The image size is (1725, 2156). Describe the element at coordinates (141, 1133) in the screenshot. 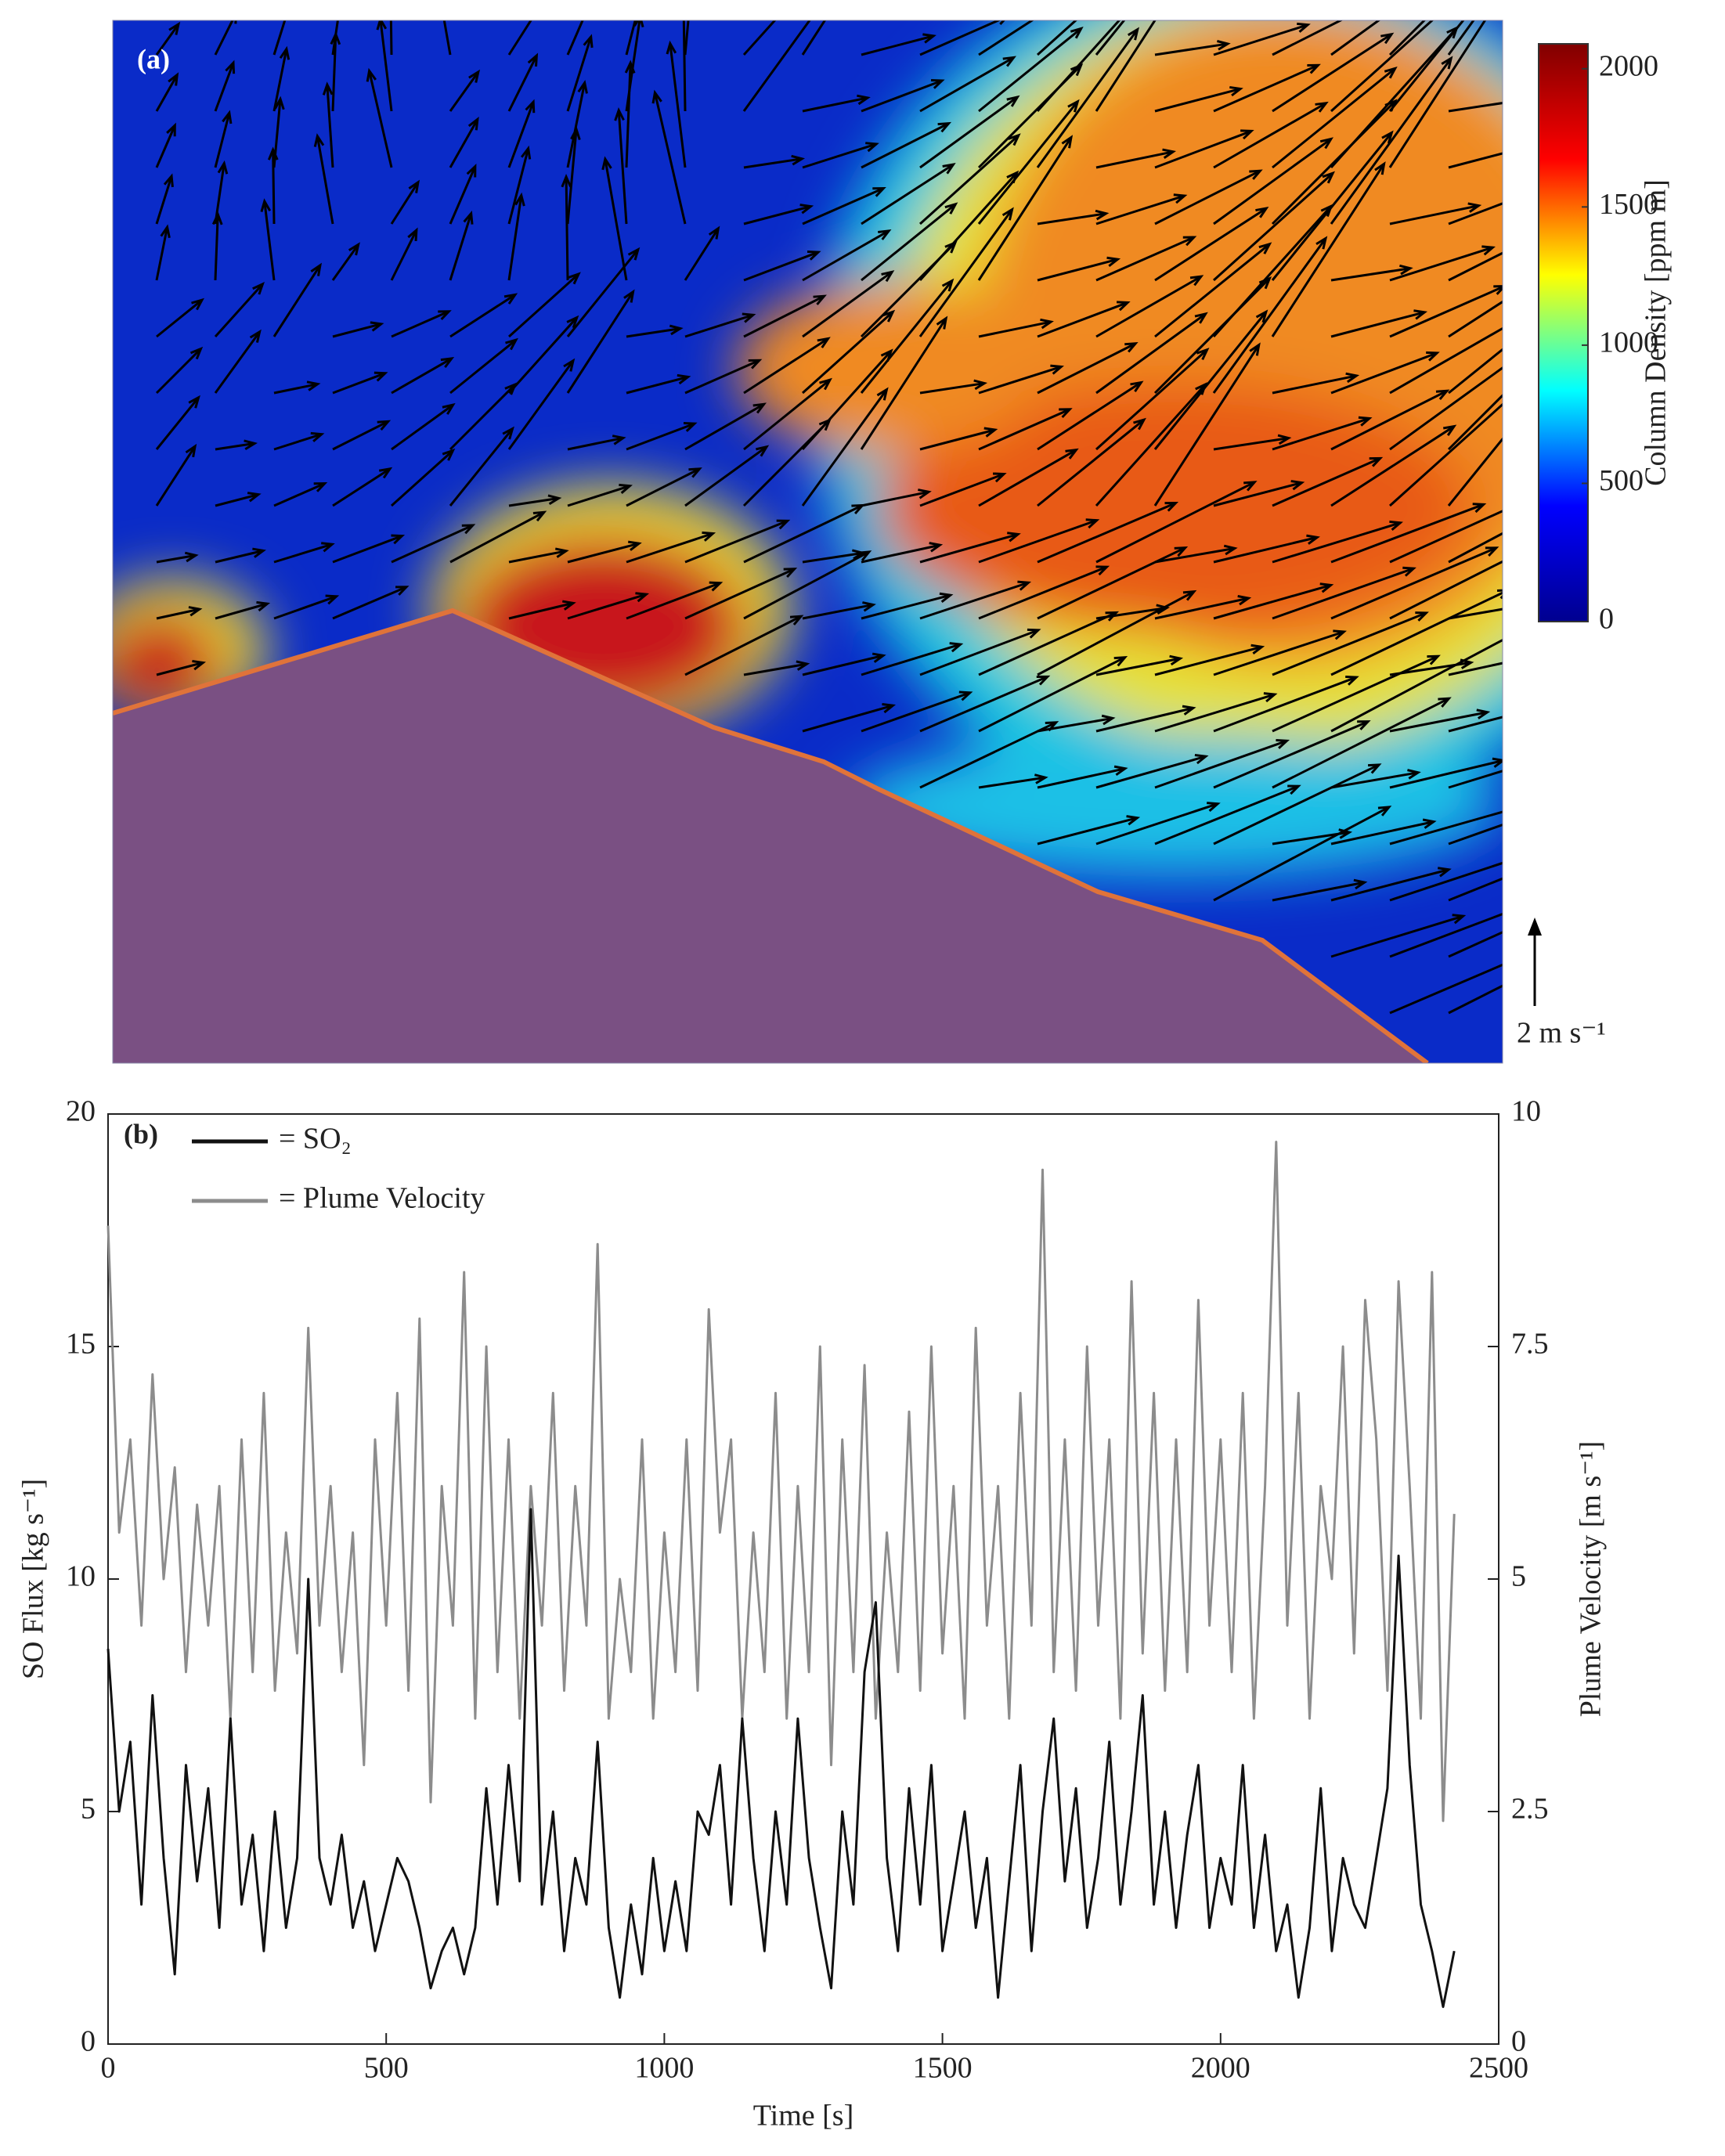

I see `panel-label: (b)` at that location.